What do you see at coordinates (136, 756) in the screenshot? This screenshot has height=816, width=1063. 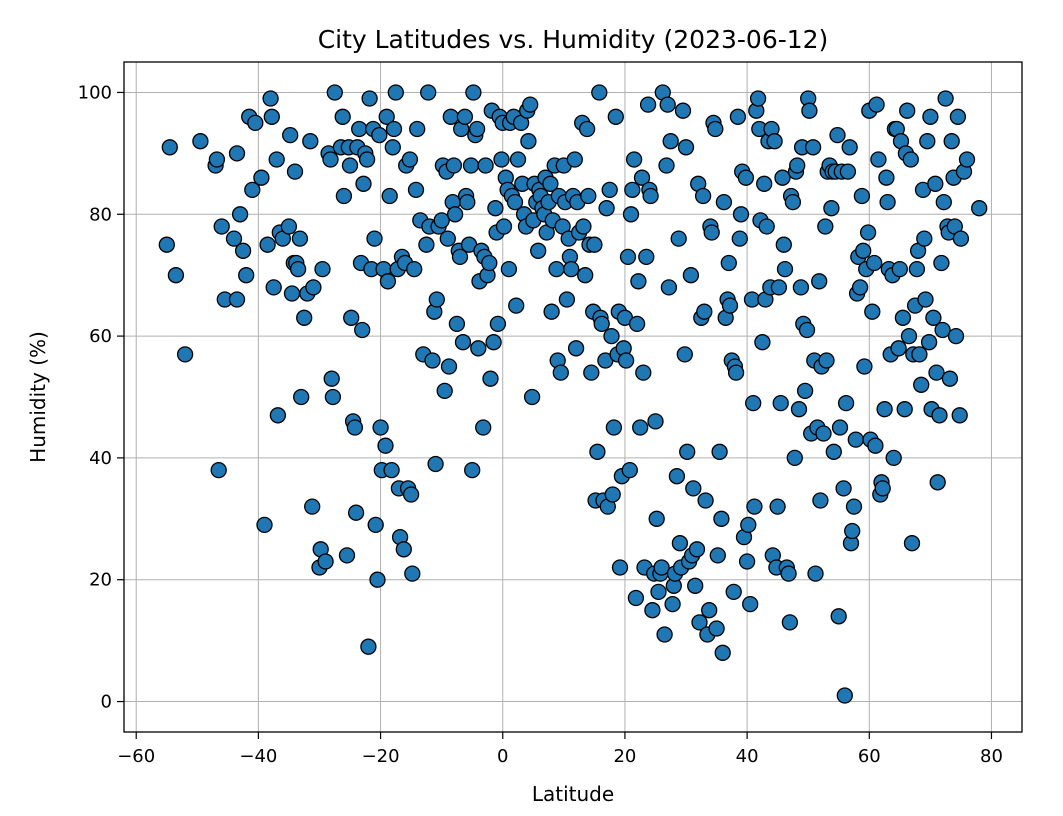 I see `x-tick-label: −60` at bounding box center [136, 756].